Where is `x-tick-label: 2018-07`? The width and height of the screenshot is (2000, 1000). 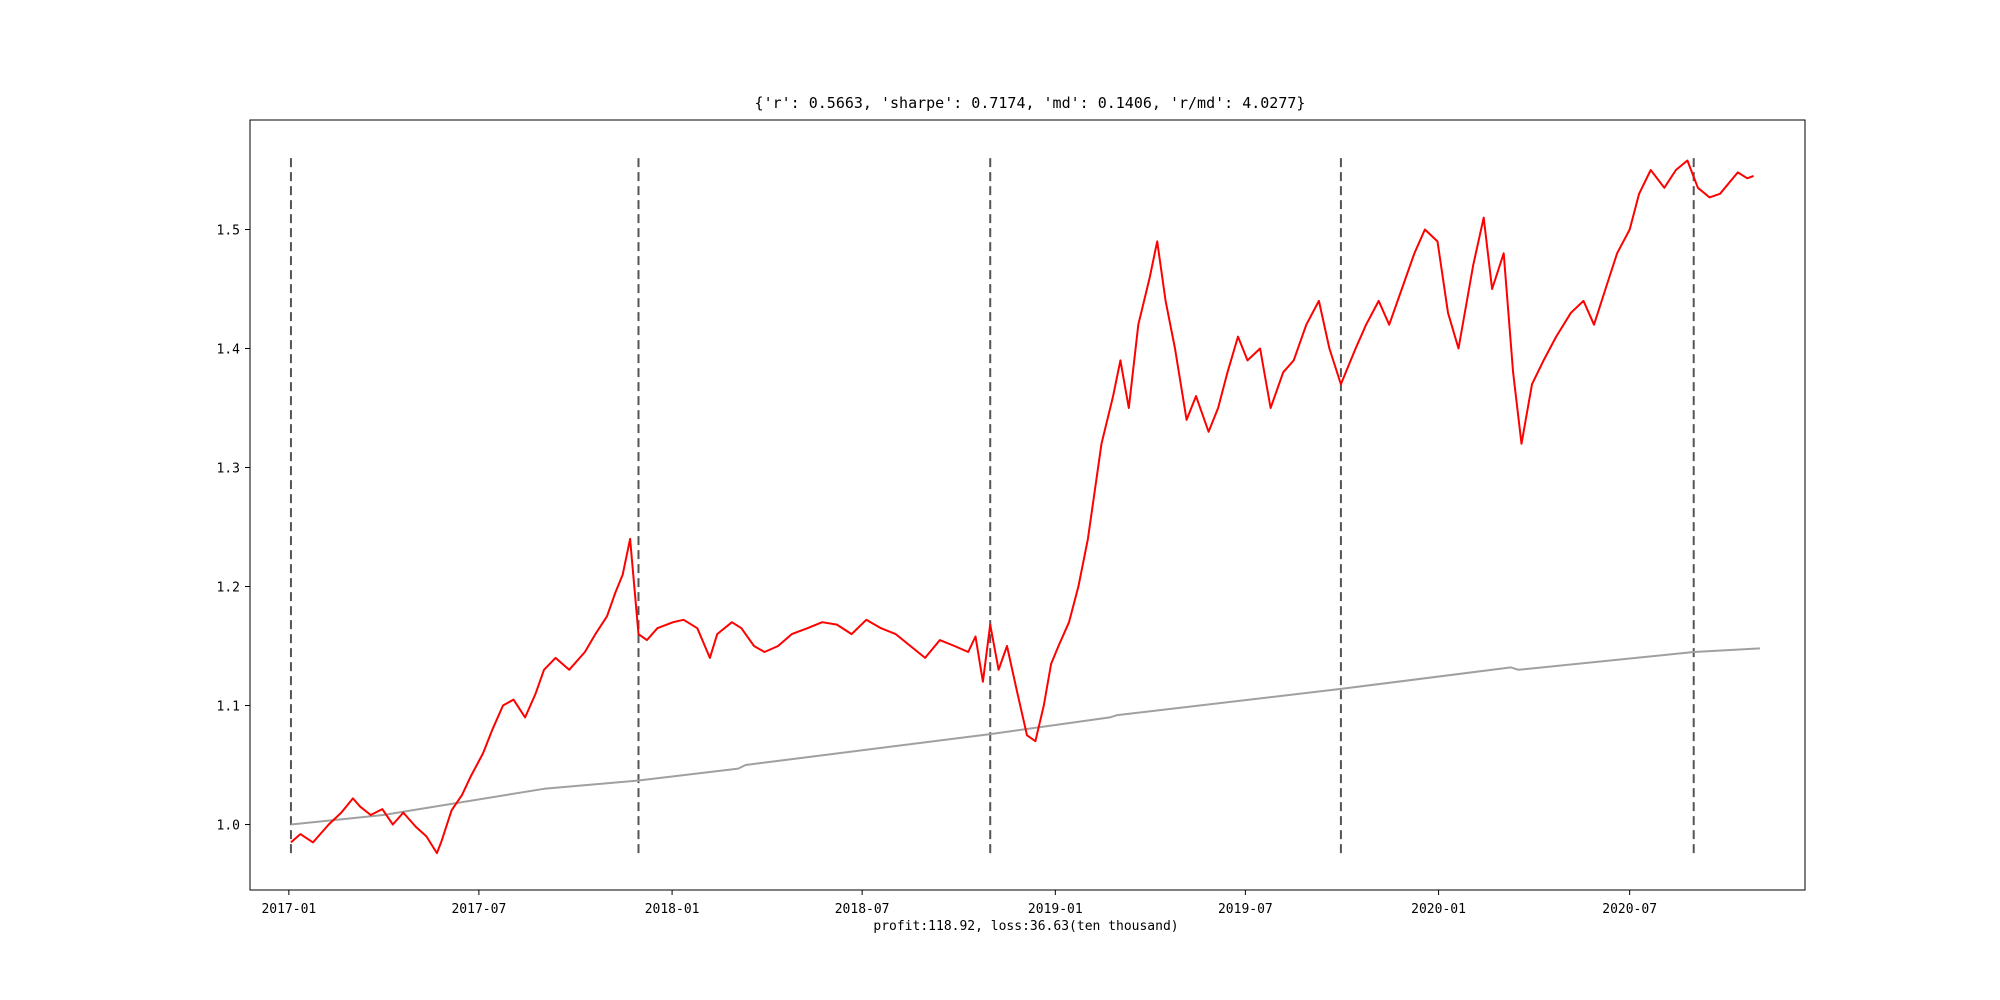 x-tick-label: 2018-07 is located at coordinates (862, 909).